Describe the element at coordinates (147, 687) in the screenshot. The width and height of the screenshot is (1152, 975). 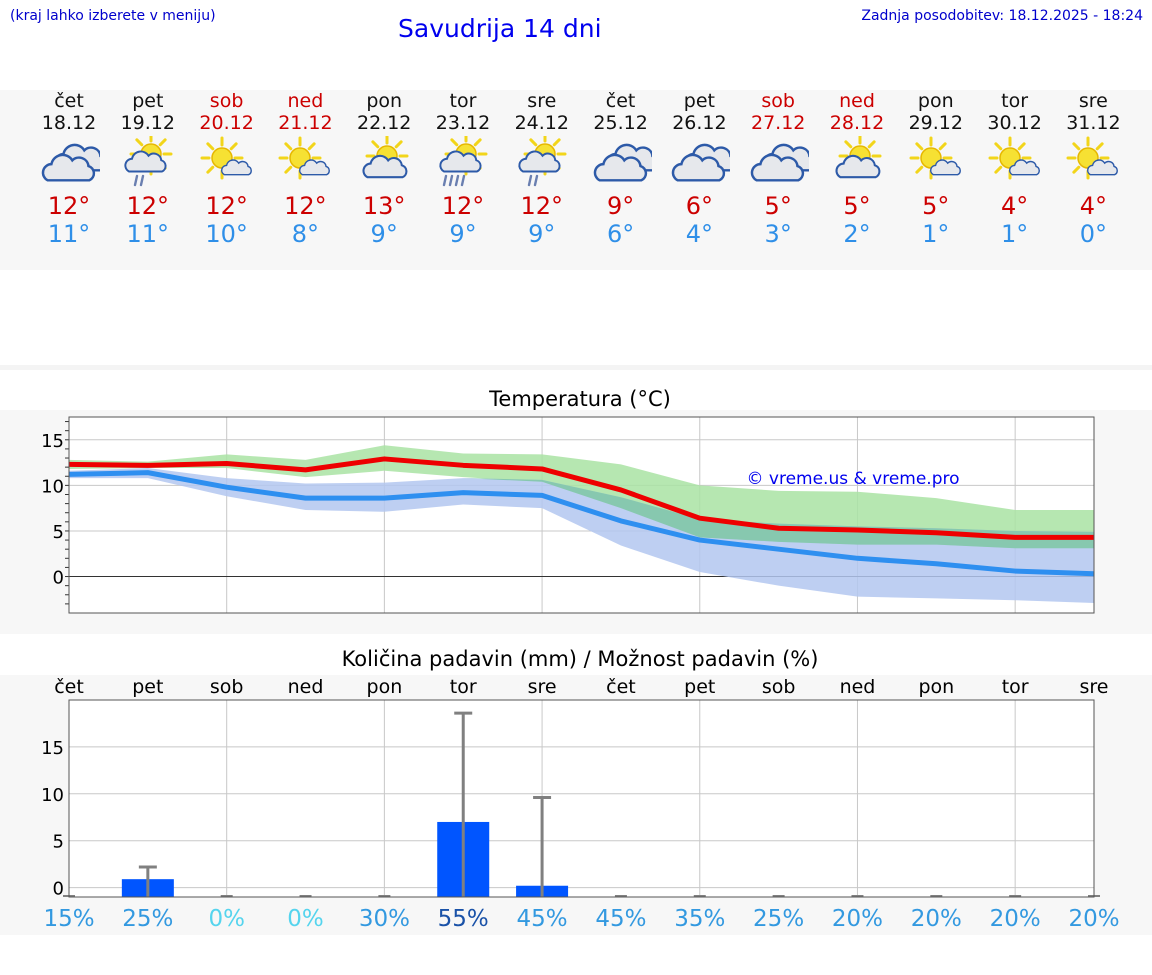
I see `x-category-label: pet` at that location.